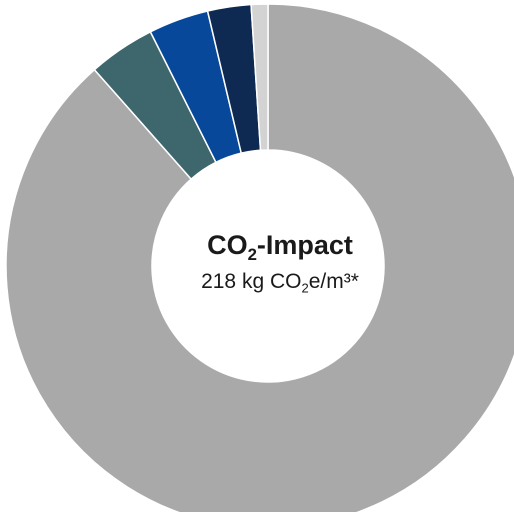 The height and width of the screenshot is (512, 514). What do you see at coordinates (305, 288) in the screenshot?
I see `center-value-subscript: 2` at bounding box center [305, 288].